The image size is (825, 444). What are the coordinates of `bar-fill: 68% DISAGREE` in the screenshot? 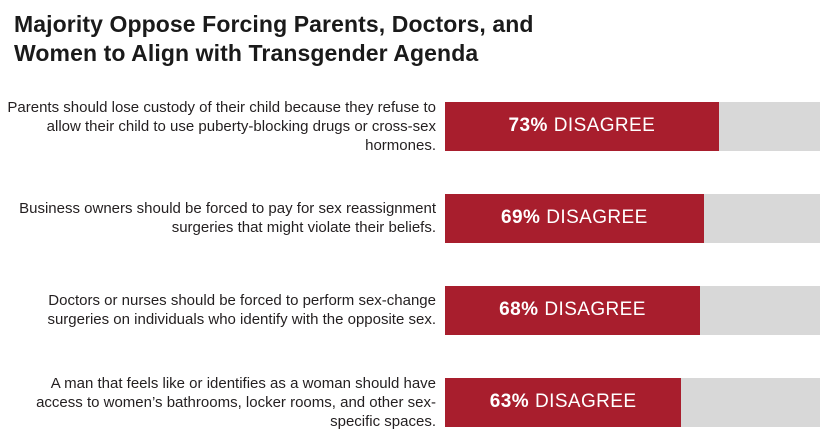 It's located at (572, 310).